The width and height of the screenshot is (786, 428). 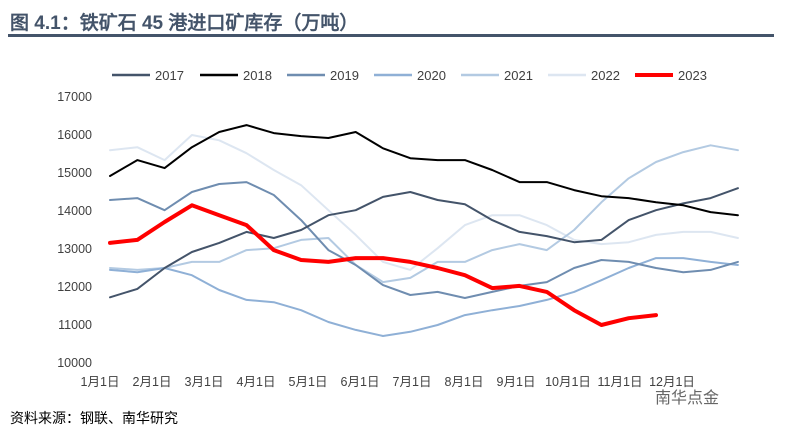 I want to click on x-tick-label: 8月1日, so click(x=464, y=382).